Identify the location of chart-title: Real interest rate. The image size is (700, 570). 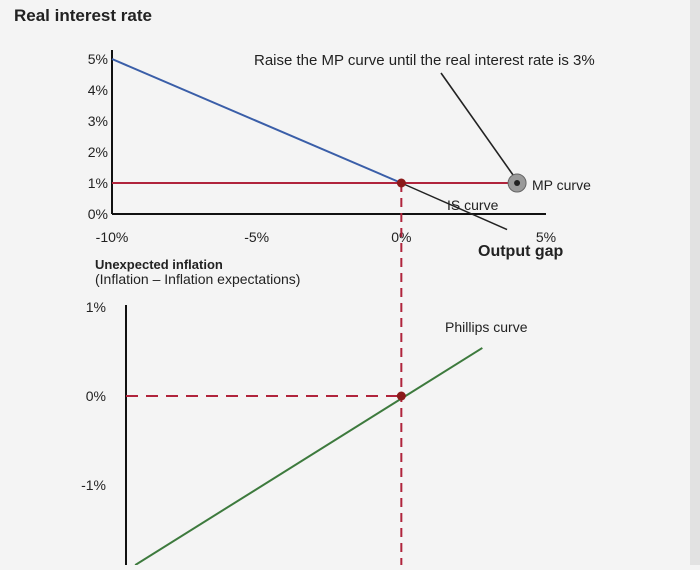
(83, 15).